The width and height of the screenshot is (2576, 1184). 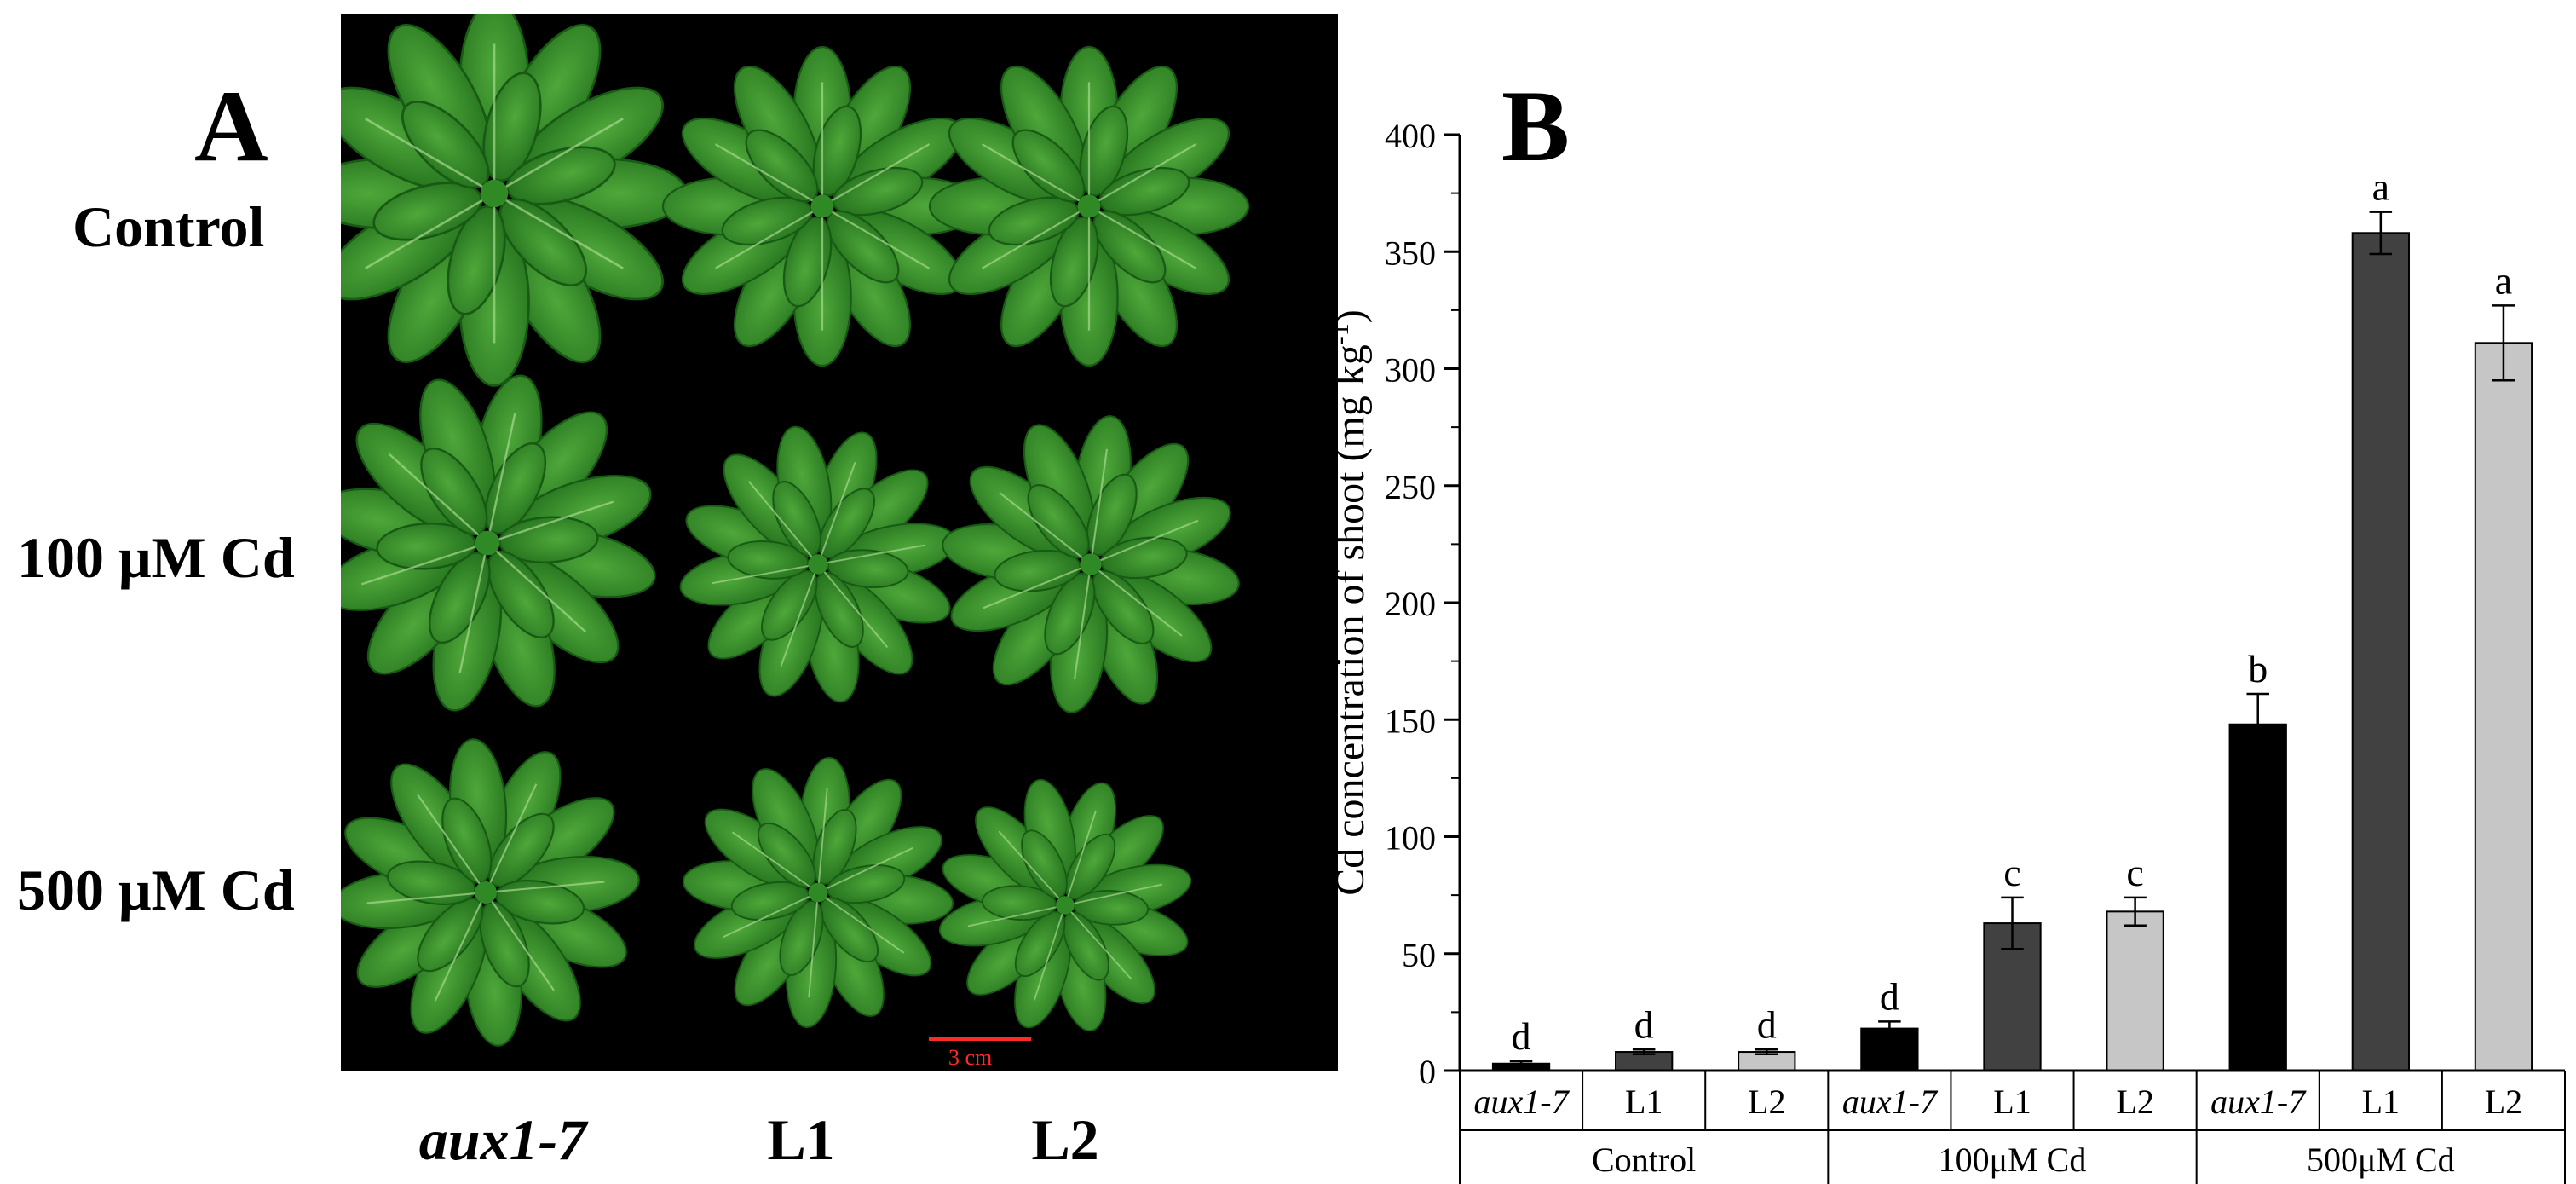 What do you see at coordinates (2381, 1102) in the screenshot?
I see `x-category-label-1-2: L1` at bounding box center [2381, 1102].